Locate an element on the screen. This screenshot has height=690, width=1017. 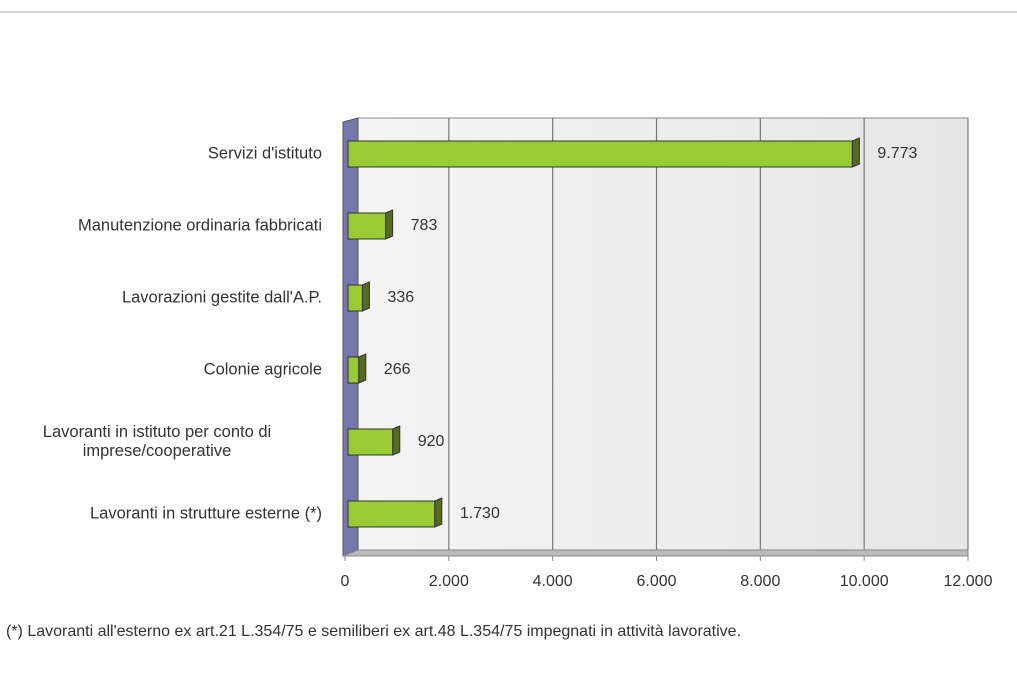
x-tick-label: 10.000 is located at coordinates (864, 581).